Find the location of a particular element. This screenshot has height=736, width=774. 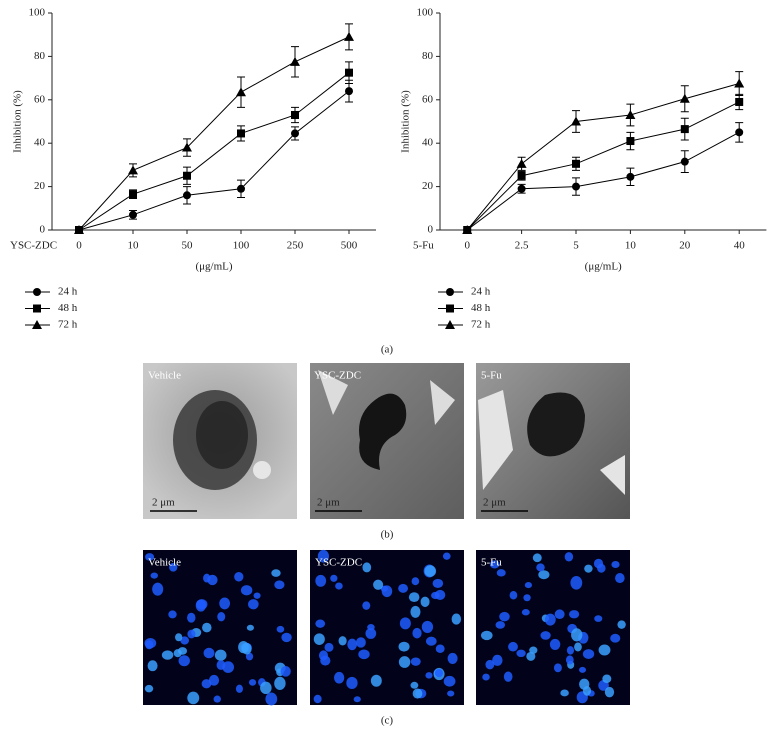

panel-label: (c) is located at coordinates (387, 721).